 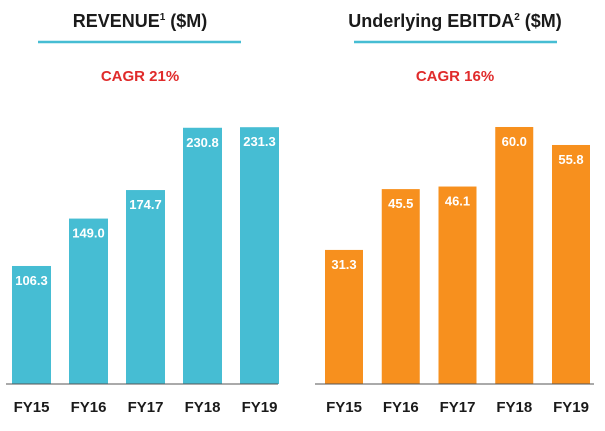 I want to click on ebitda-tick-label-fy18: FY18, so click(x=514, y=407).